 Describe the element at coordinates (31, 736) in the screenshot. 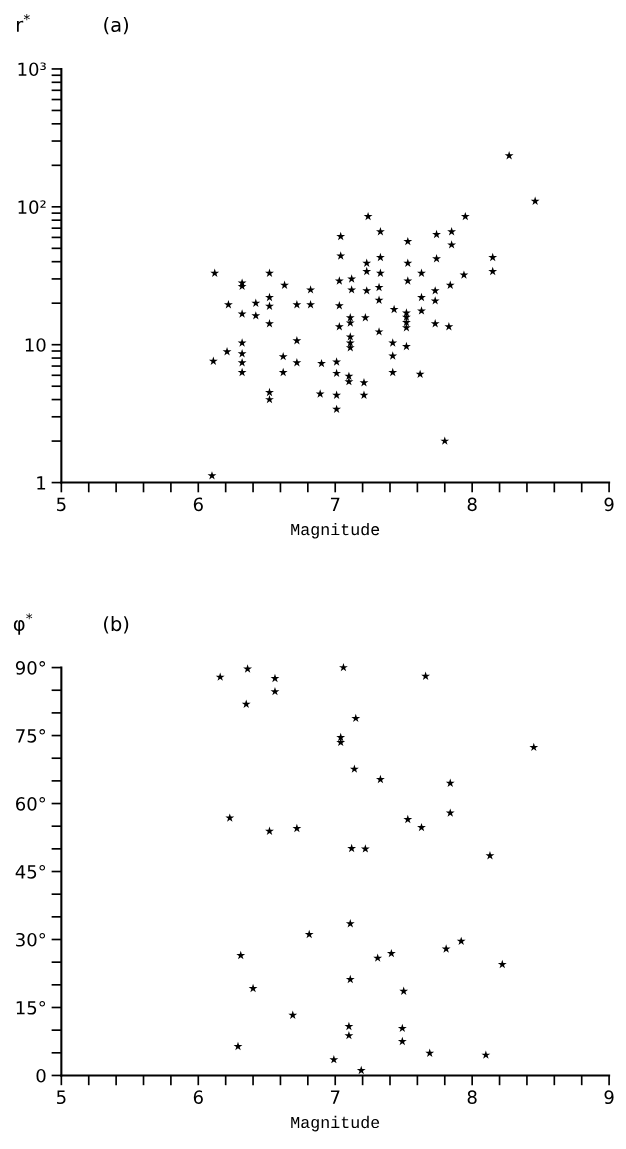

I see `y-tick-label: 75°` at that location.